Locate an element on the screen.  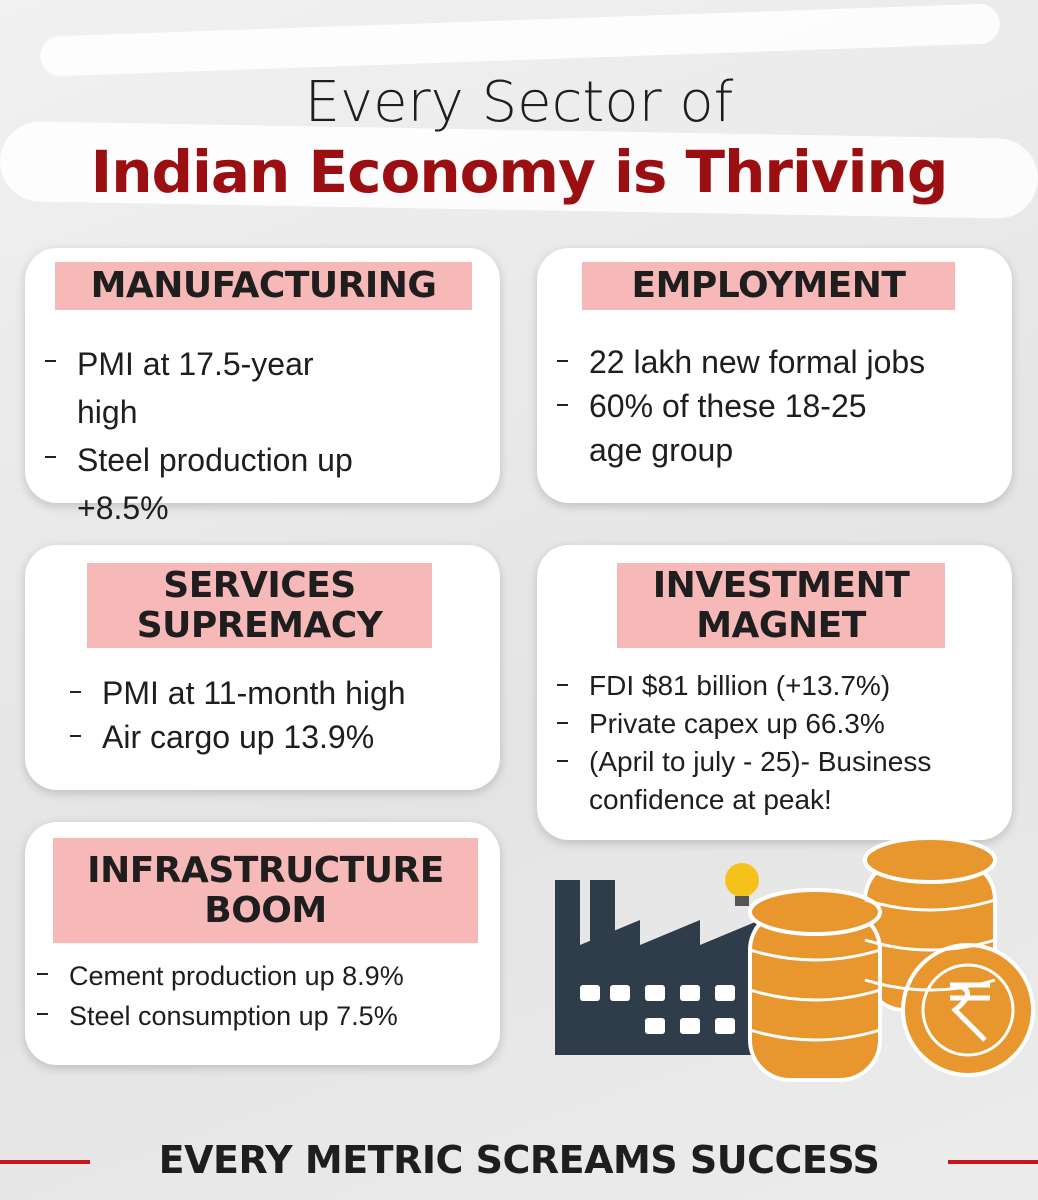
footer: EVERY METRIC SCREAMS SUCCESS is located at coordinates (519, 1160).